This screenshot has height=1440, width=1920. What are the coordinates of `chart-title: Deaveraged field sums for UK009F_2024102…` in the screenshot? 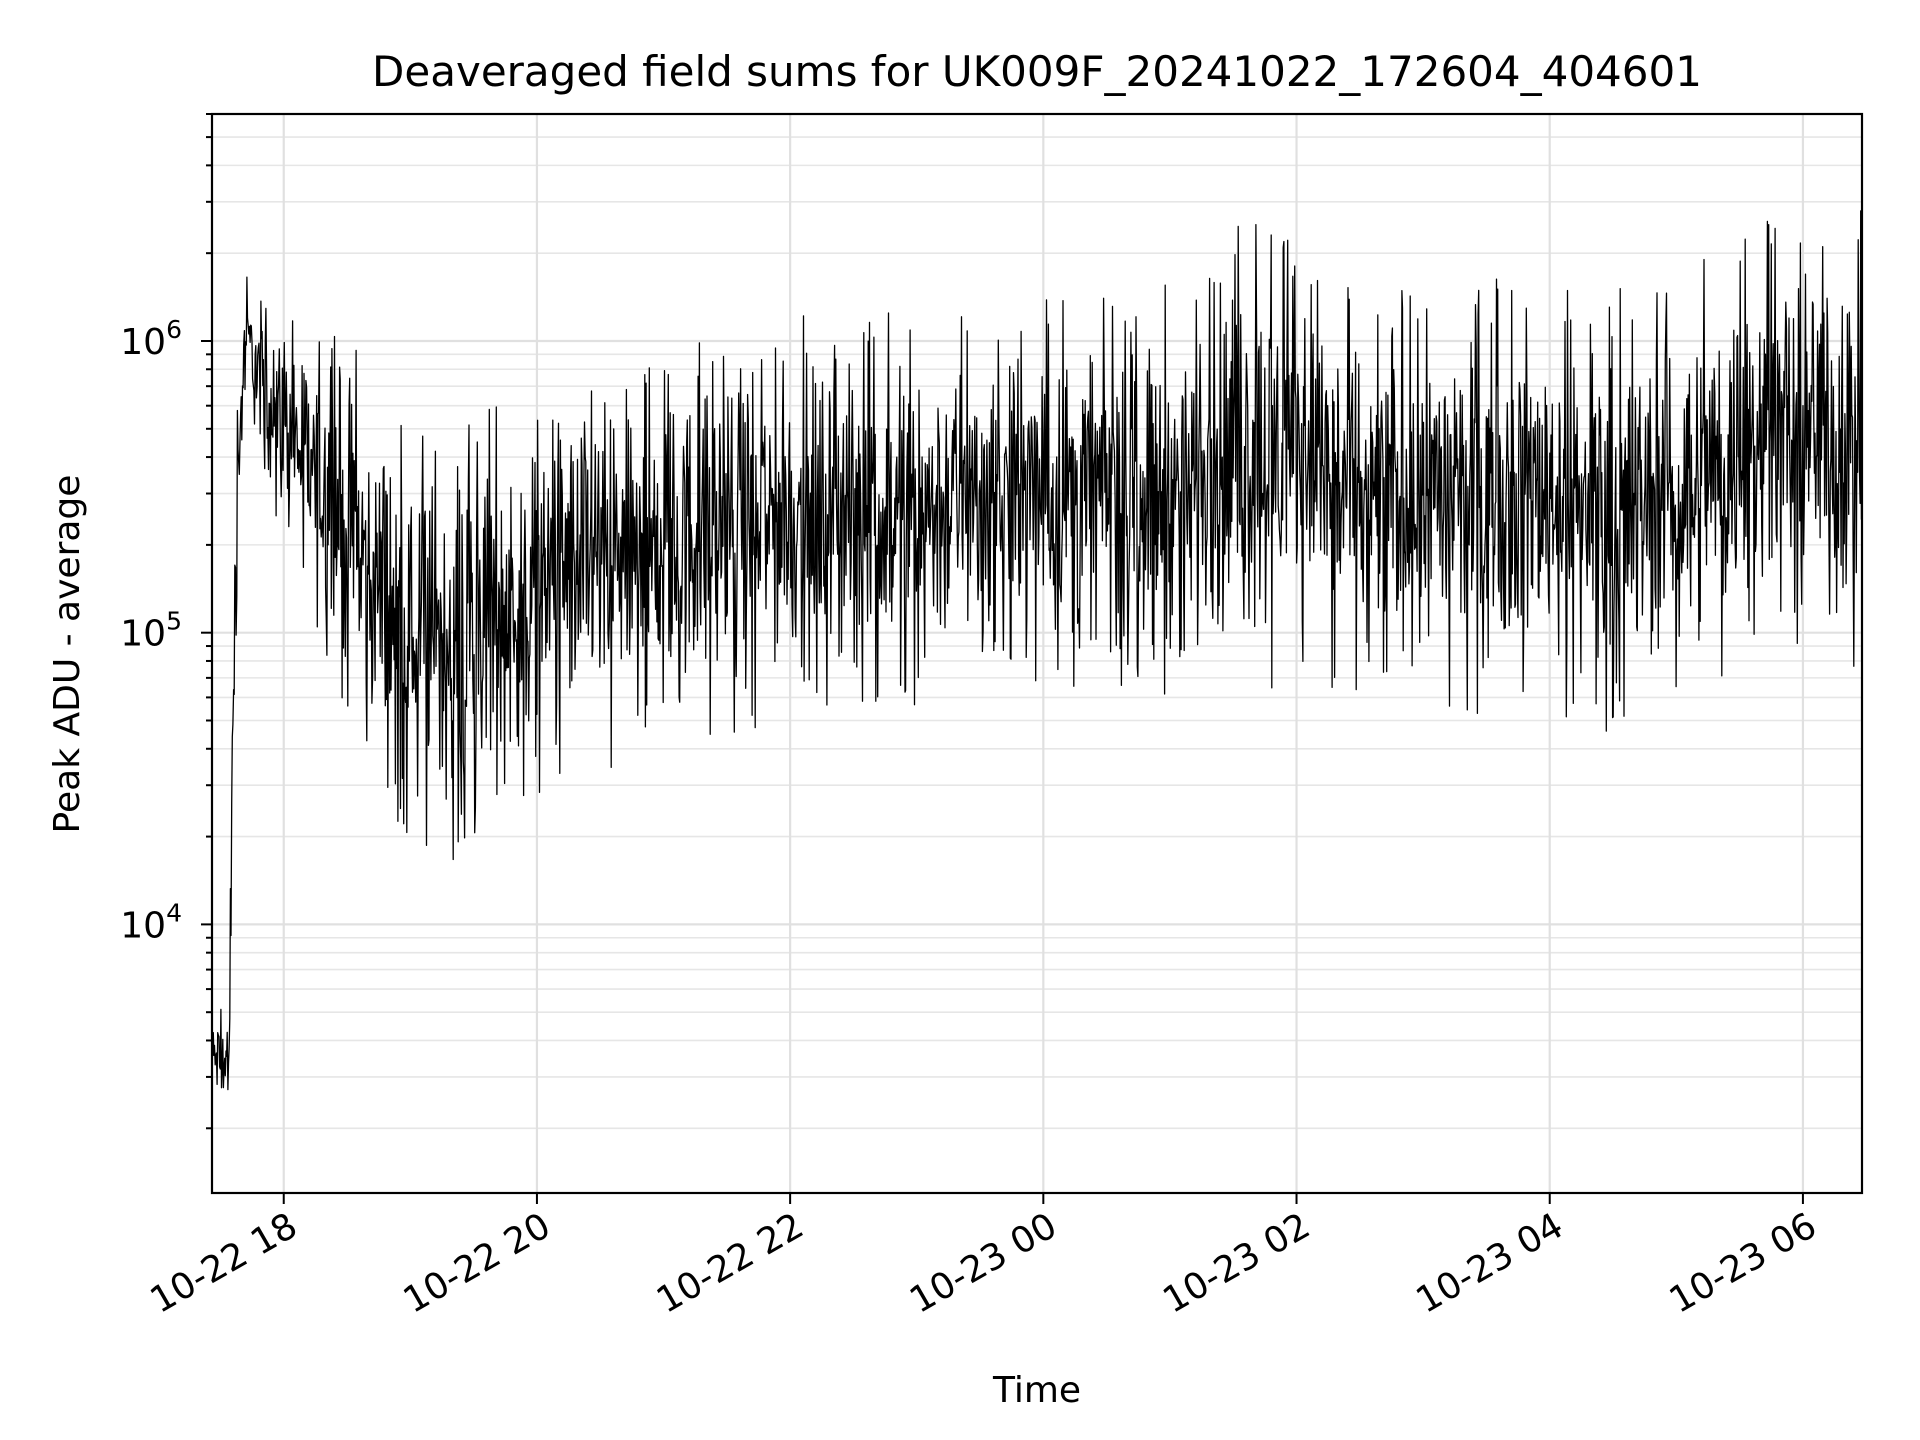 It's located at (1037, 71).